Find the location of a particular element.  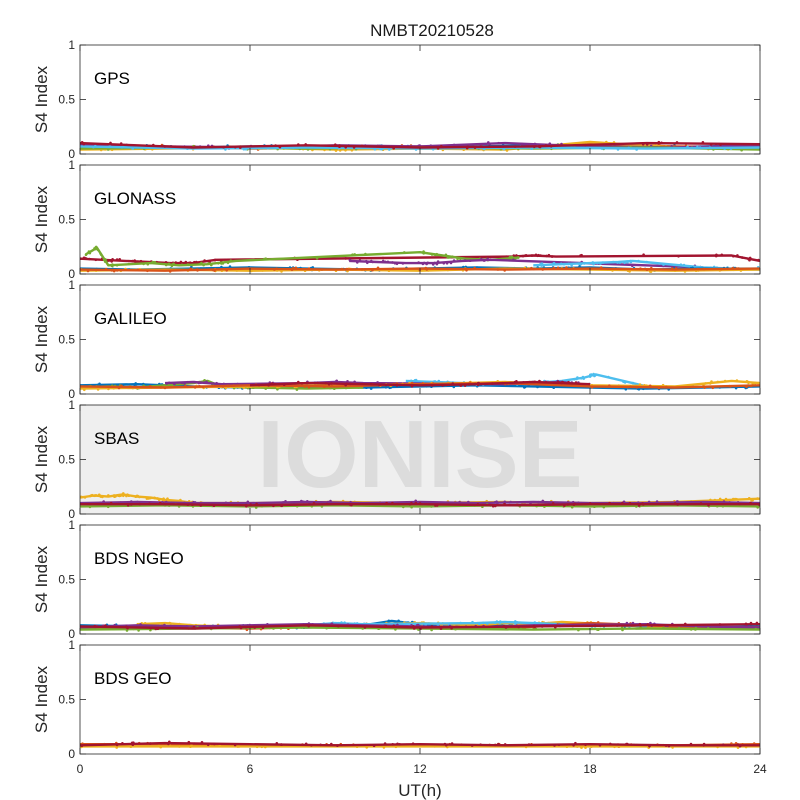

watermark-band is located at coordinates (420, 459).